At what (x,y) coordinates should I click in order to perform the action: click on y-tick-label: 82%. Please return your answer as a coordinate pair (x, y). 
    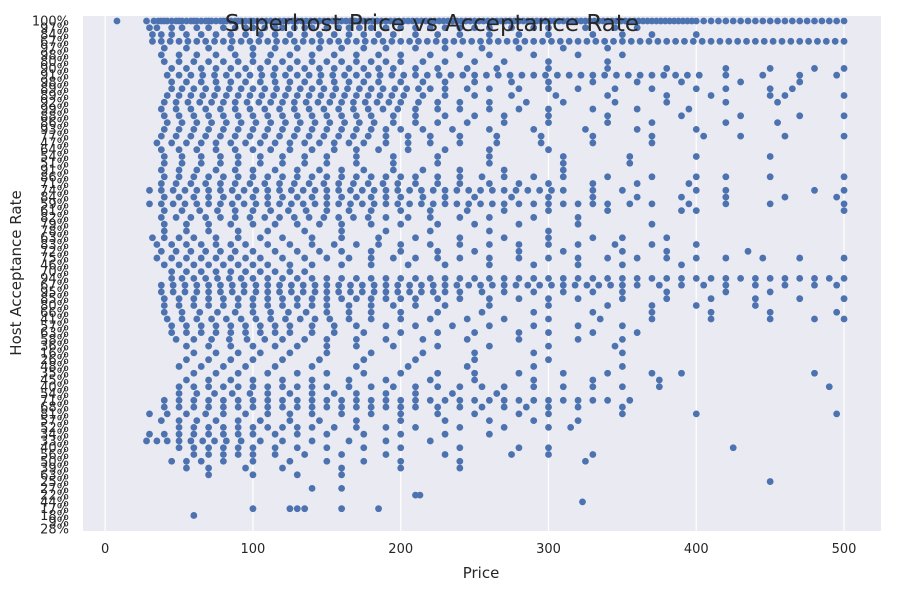
    Looking at the image, I should click on (54, 218).